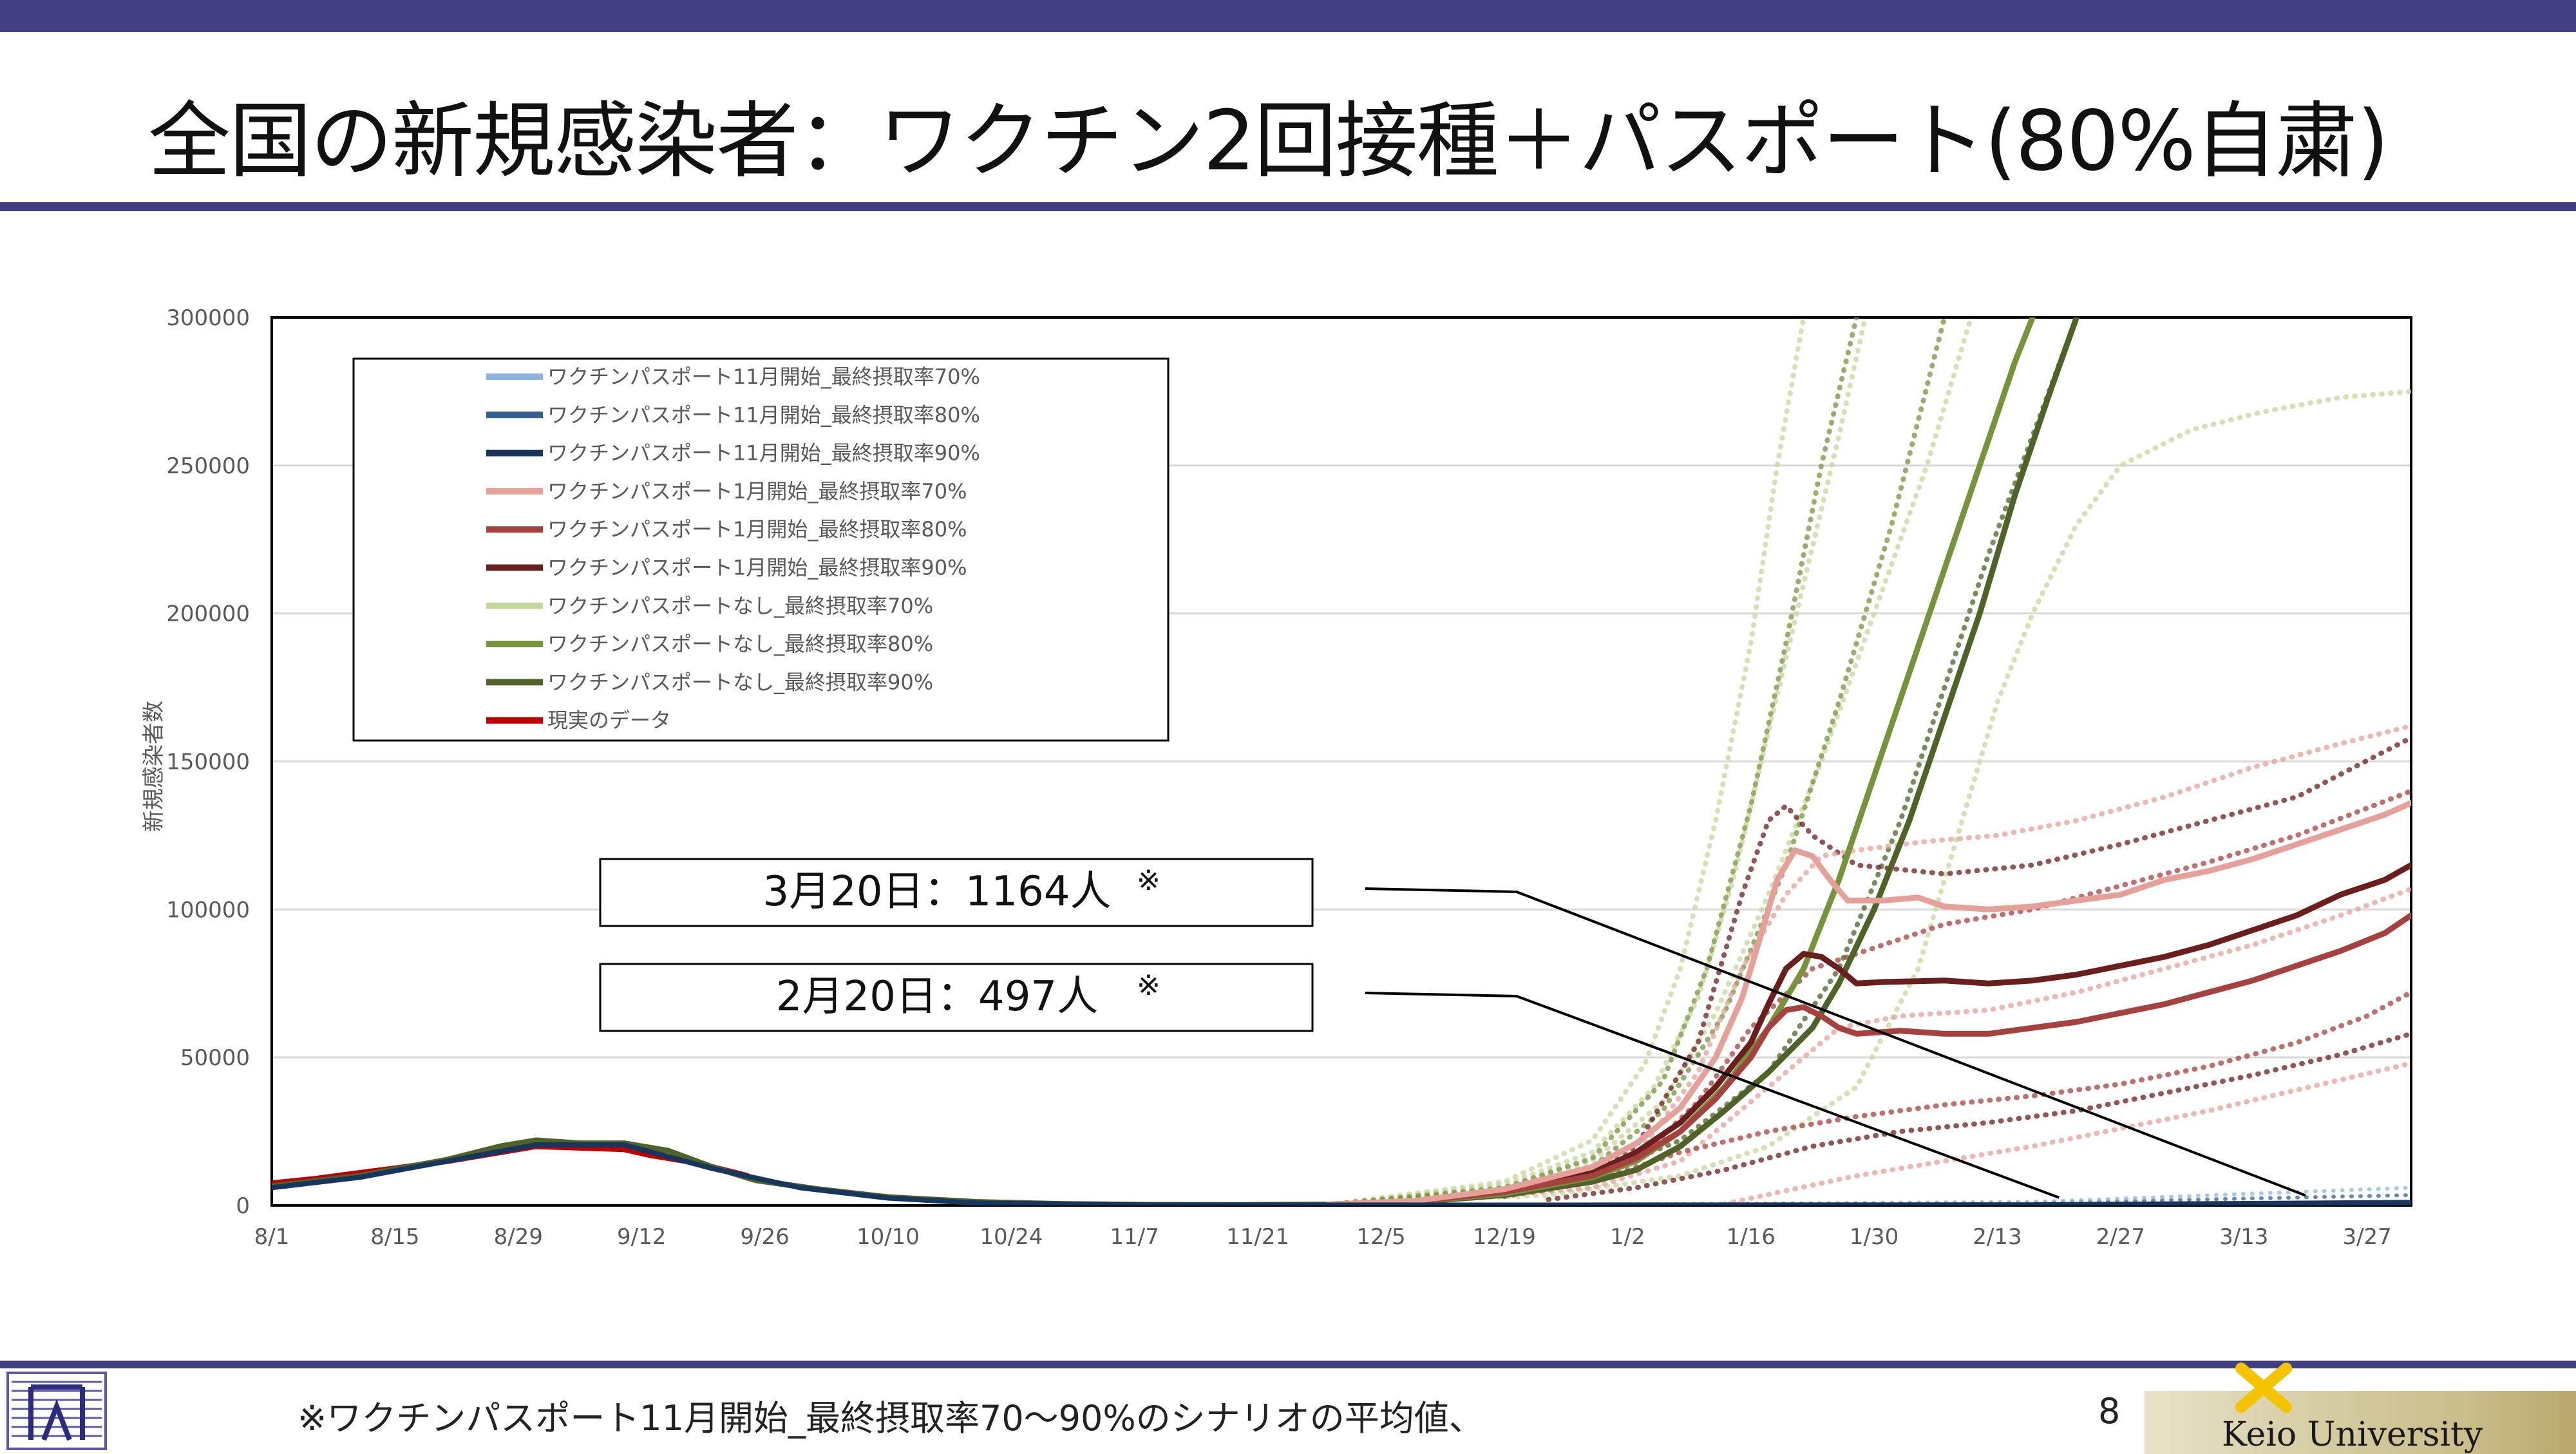 This screenshot has height=1454, width=2576. I want to click on x-tick-label: 10/24, so click(1011, 1237).